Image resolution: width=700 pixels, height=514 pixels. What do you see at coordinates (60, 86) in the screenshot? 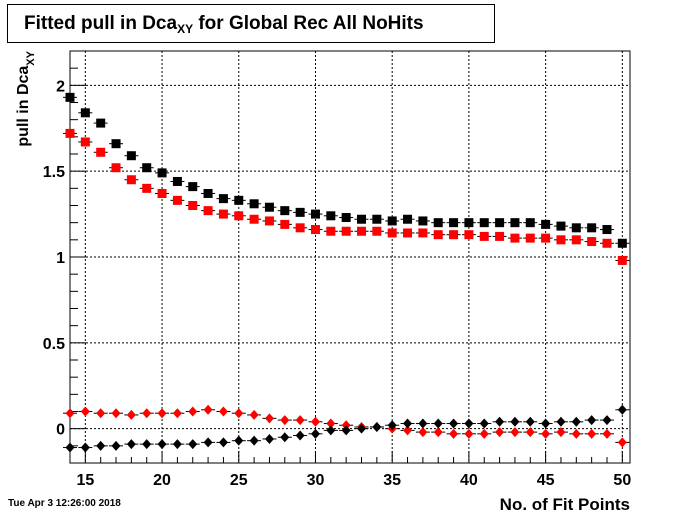
I see `y-tick-label: 2` at bounding box center [60, 86].